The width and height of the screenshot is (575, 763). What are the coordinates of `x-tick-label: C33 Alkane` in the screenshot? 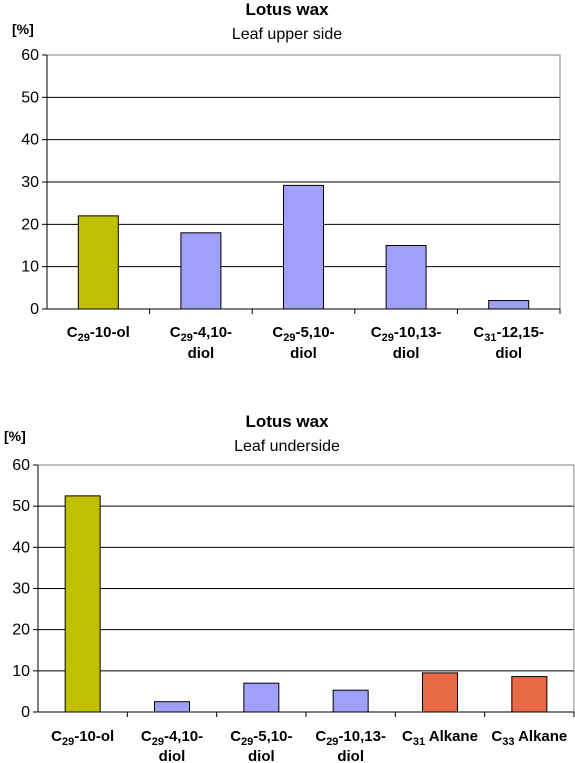 It's located at (529, 738).